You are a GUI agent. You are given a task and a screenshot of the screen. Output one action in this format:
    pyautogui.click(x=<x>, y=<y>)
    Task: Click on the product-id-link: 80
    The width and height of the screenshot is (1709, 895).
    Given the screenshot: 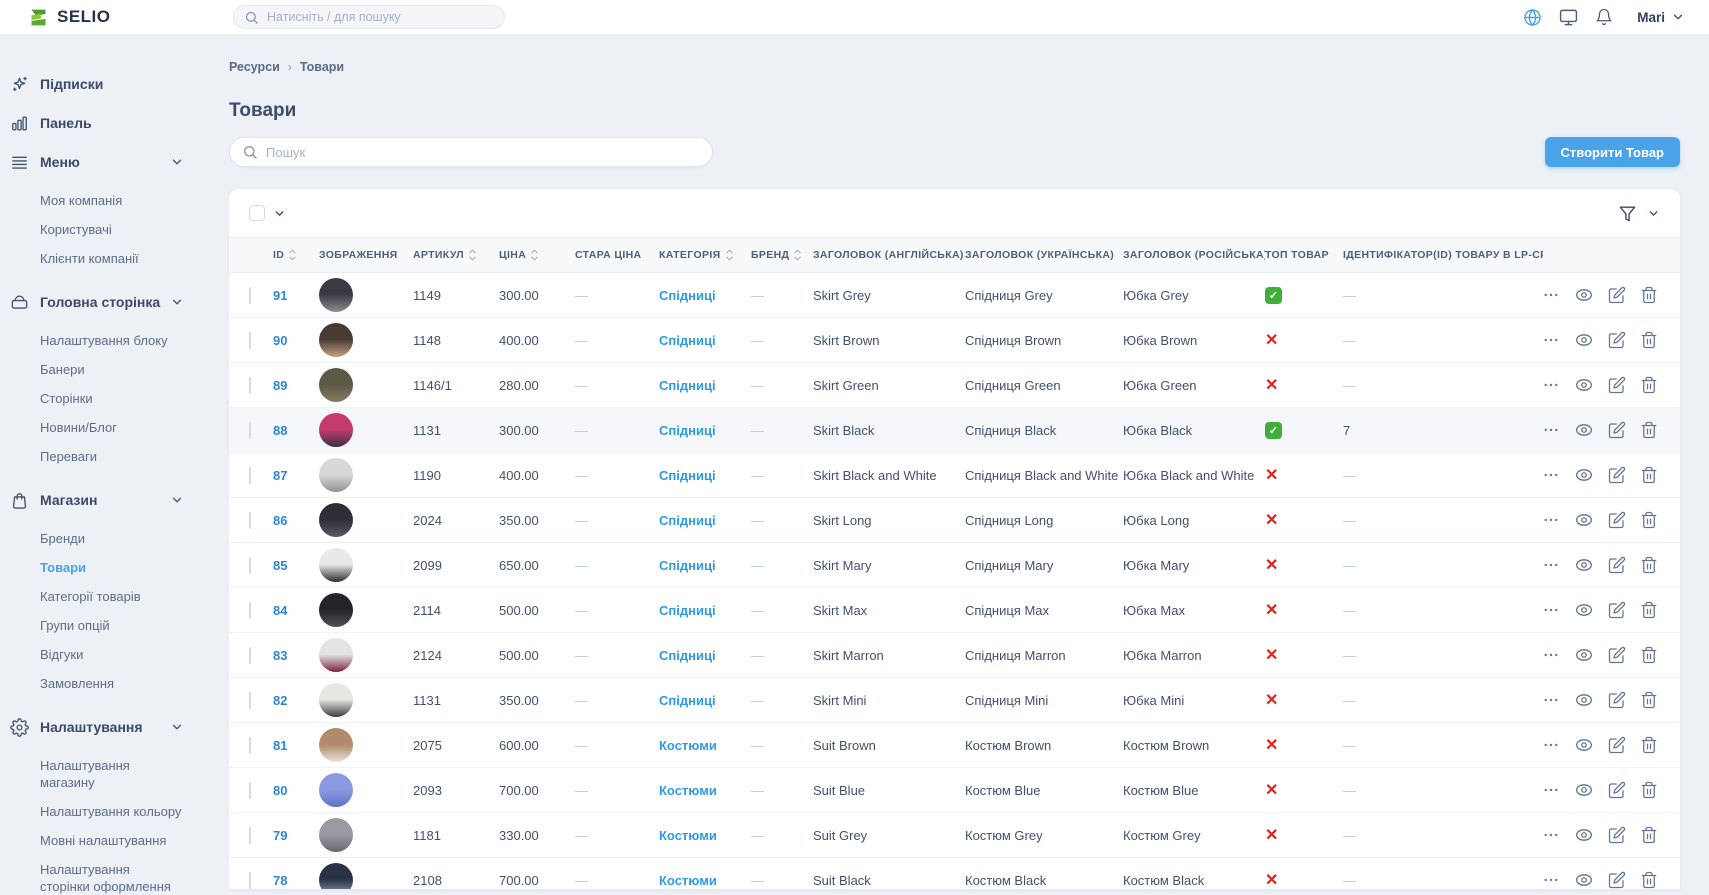 What is the action you would take?
    pyautogui.click(x=280, y=790)
    